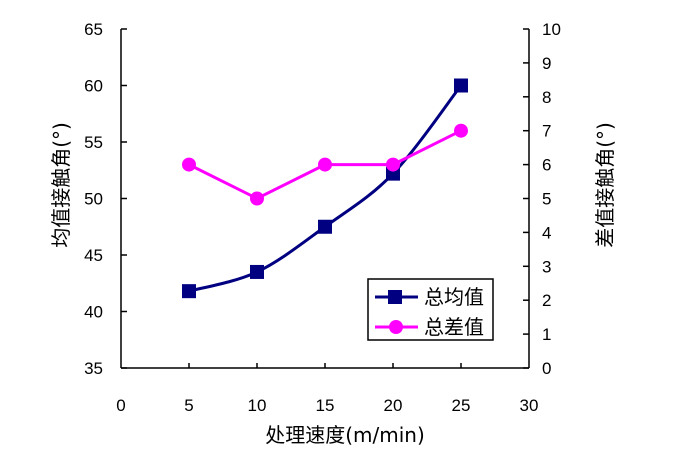  Describe the element at coordinates (605, 185) in the screenshot. I see `y2-axis-label: 差值接触角(°)` at that location.